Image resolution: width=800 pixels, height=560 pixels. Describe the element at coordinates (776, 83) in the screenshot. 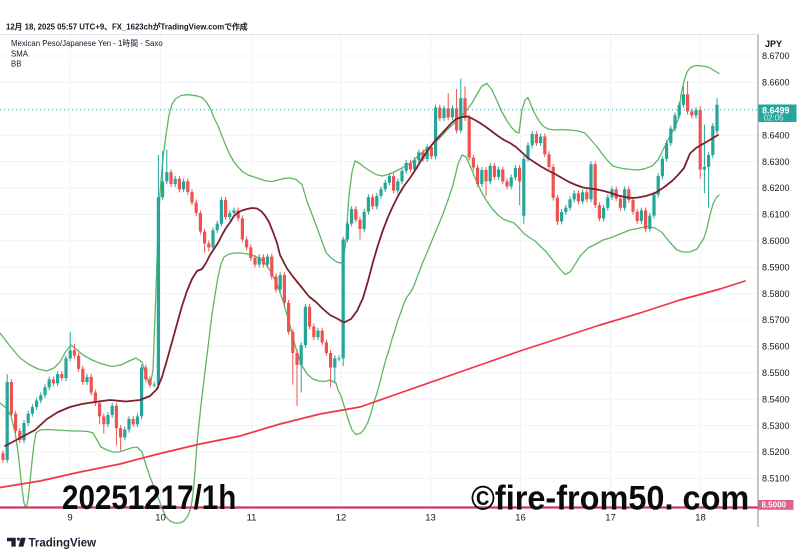

I see `svg-text: 8.6600` at that location.